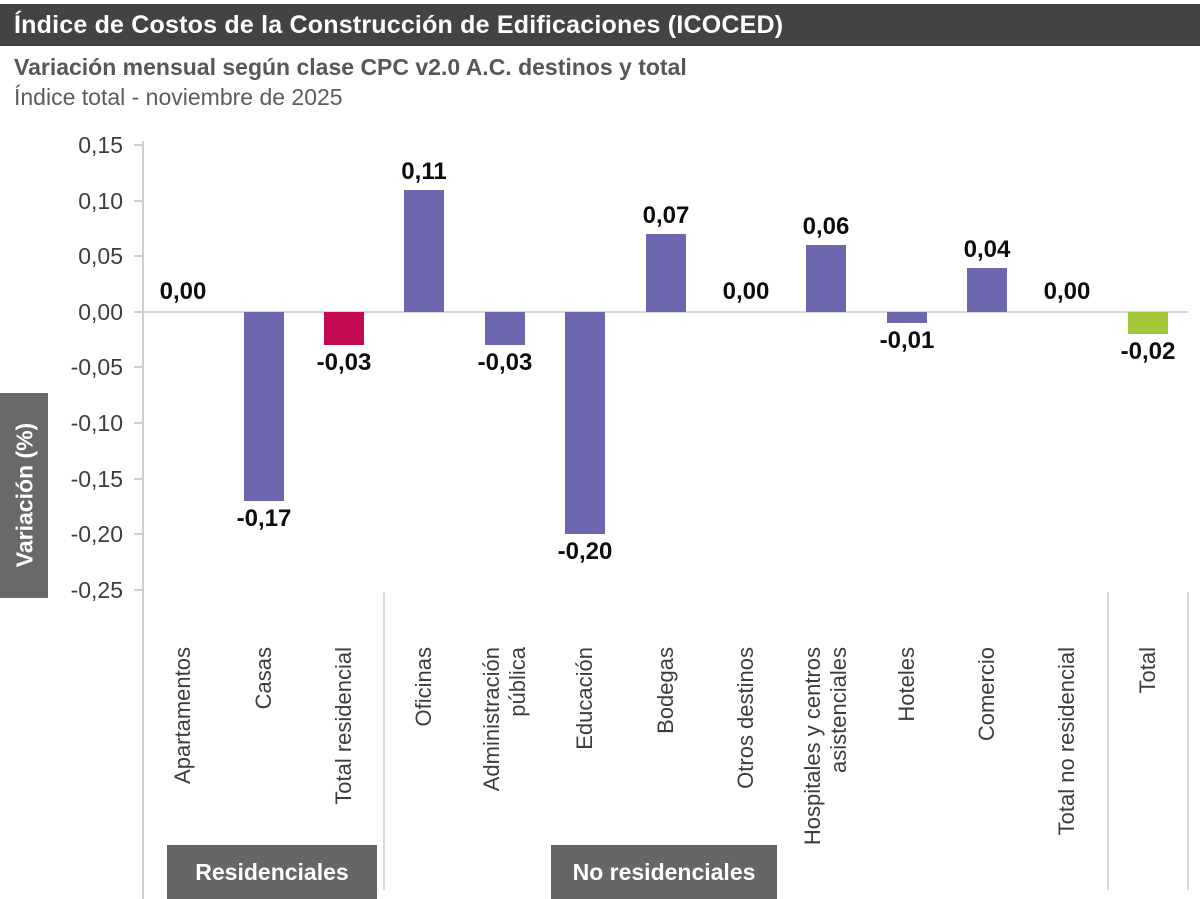  What do you see at coordinates (100, 256) in the screenshot?
I see `y-tick-label: 0,05` at bounding box center [100, 256].